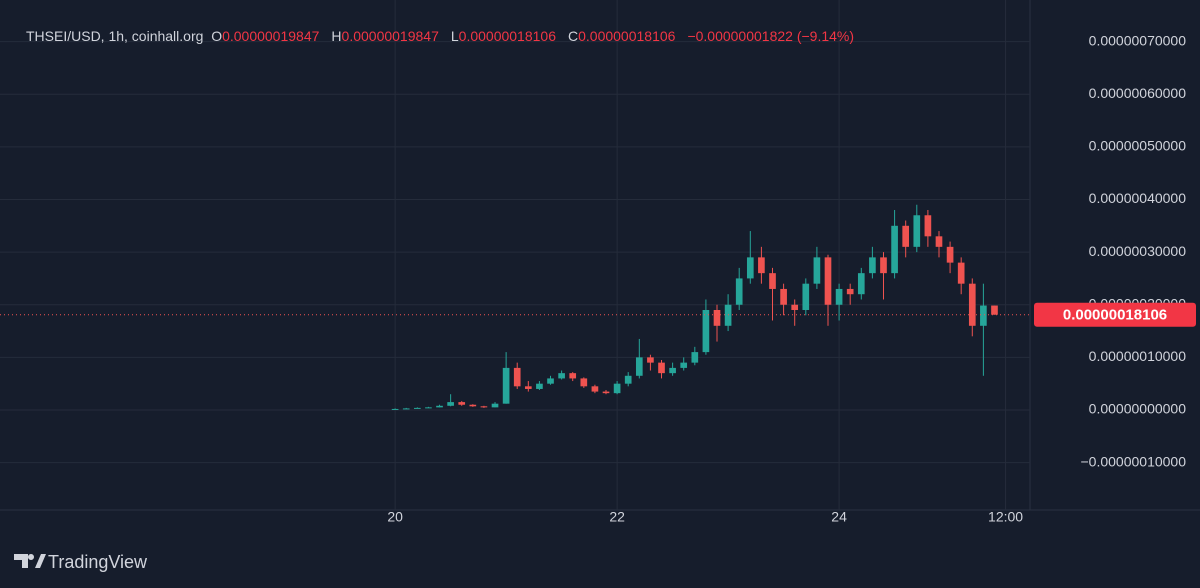 This screenshot has width=1200, height=588. What do you see at coordinates (98, 562) in the screenshot?
I see `branding: TradingView` at bounding box center [98, 562].